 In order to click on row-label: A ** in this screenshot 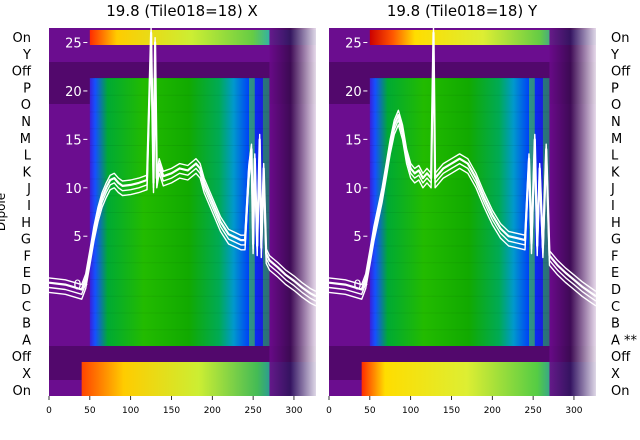, I will do `click(624, 340)`.